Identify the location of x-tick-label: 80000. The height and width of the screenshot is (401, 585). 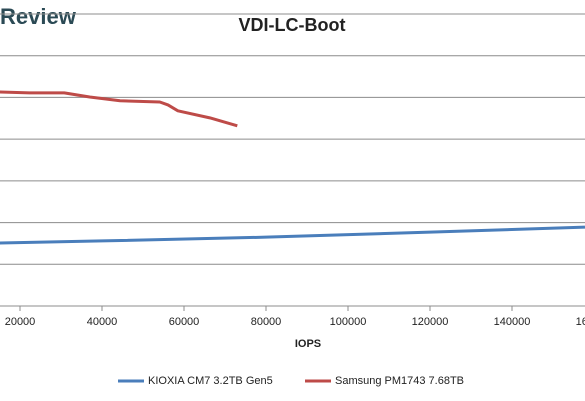
(266, 322).